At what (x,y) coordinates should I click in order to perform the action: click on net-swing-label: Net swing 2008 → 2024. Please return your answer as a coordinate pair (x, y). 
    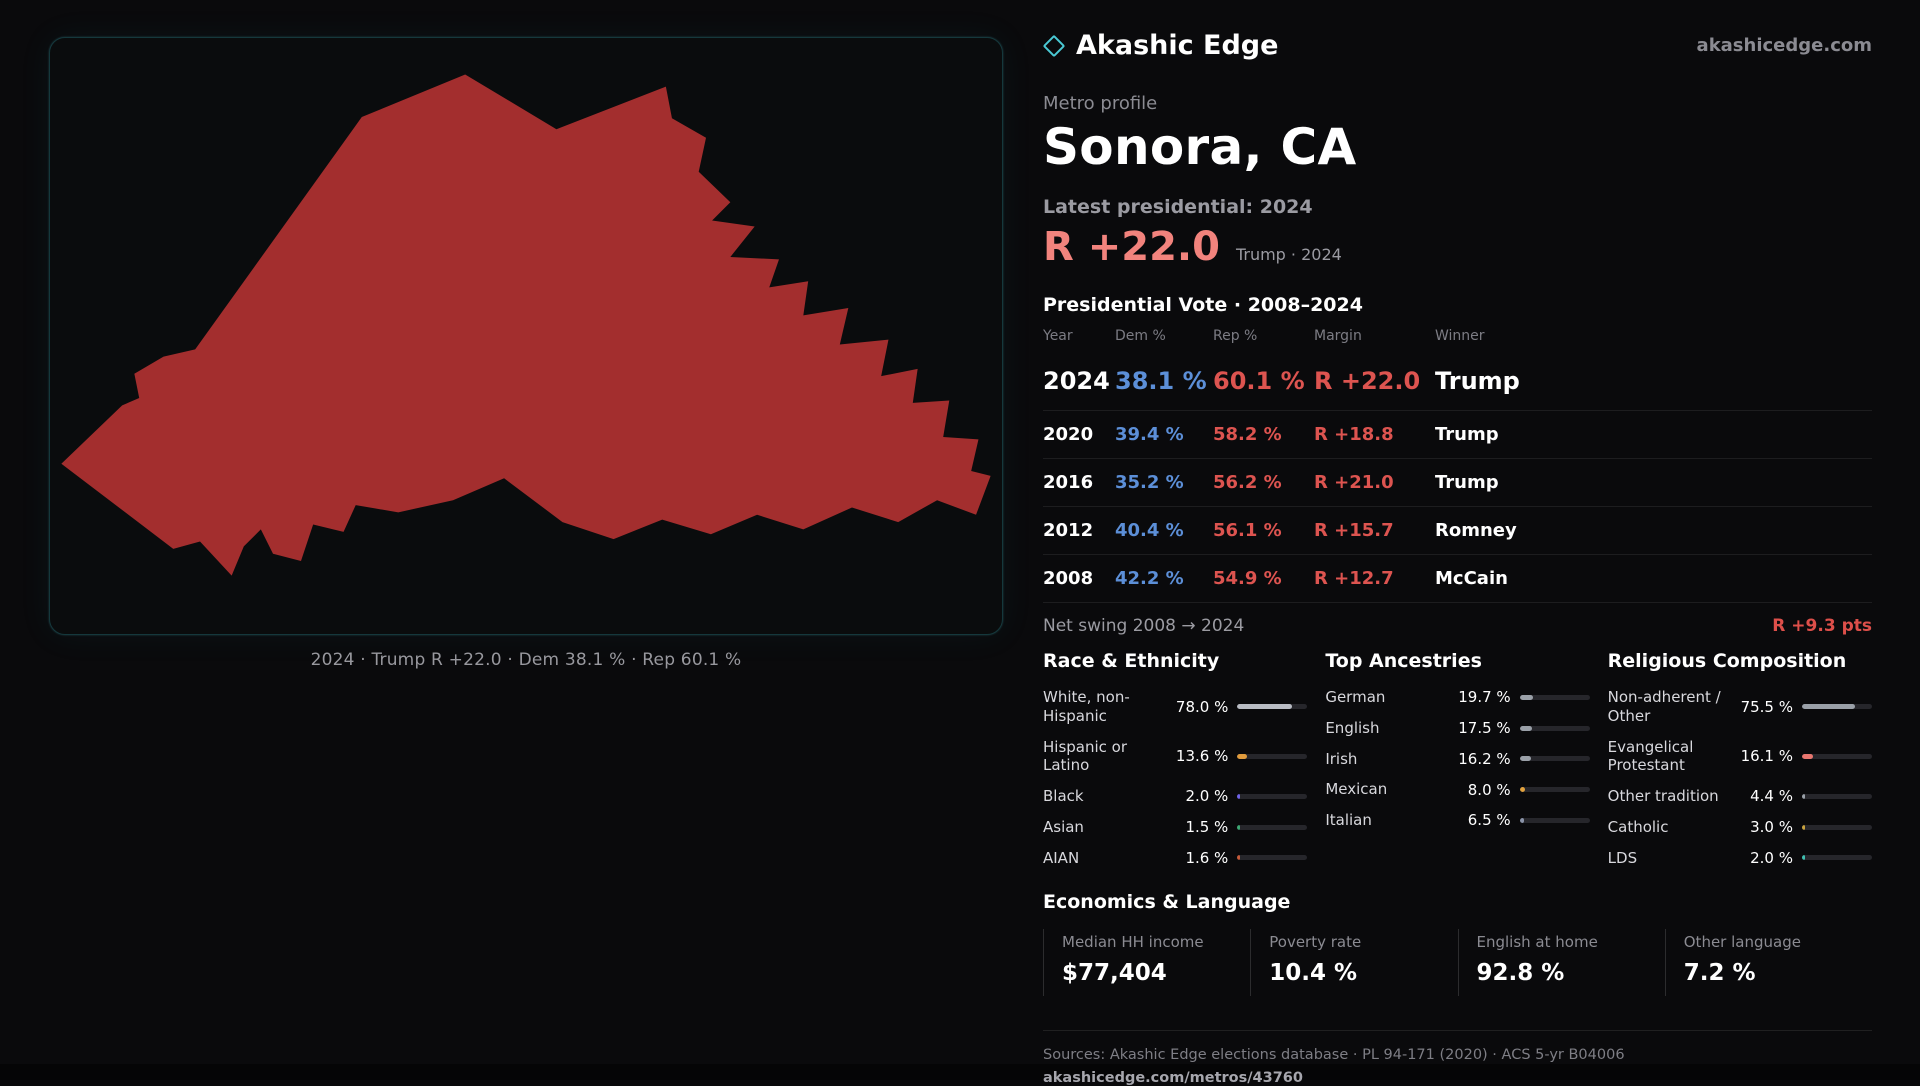
    Looking at the image, I should click on (1144, 626).